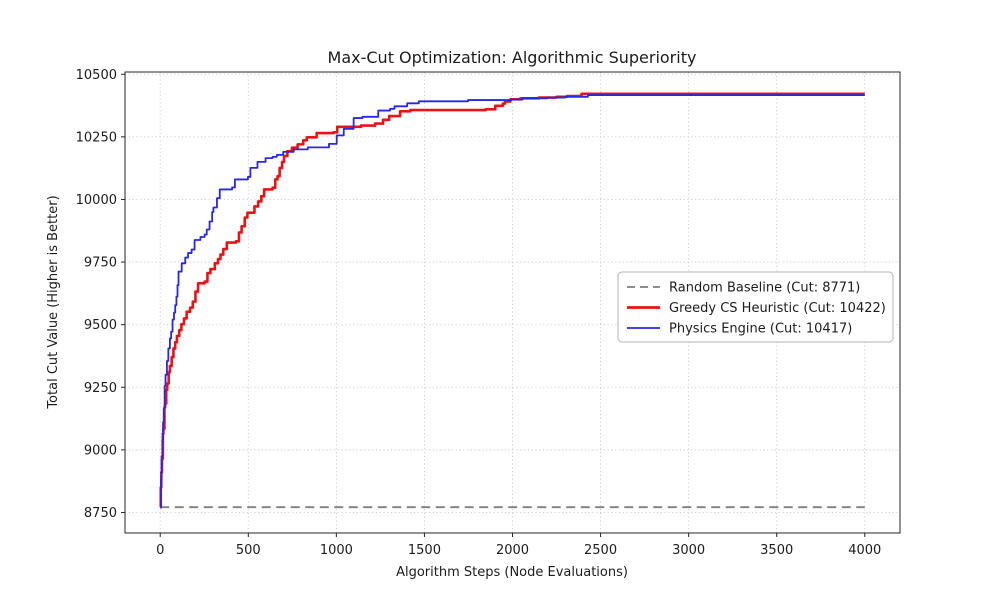 The width and height of the screenshot is (1000, 600). What do you see at coordinates (864, 550) in the screenshot?
I see `x-tick-label: 4000` at bounding box center [864, 550].